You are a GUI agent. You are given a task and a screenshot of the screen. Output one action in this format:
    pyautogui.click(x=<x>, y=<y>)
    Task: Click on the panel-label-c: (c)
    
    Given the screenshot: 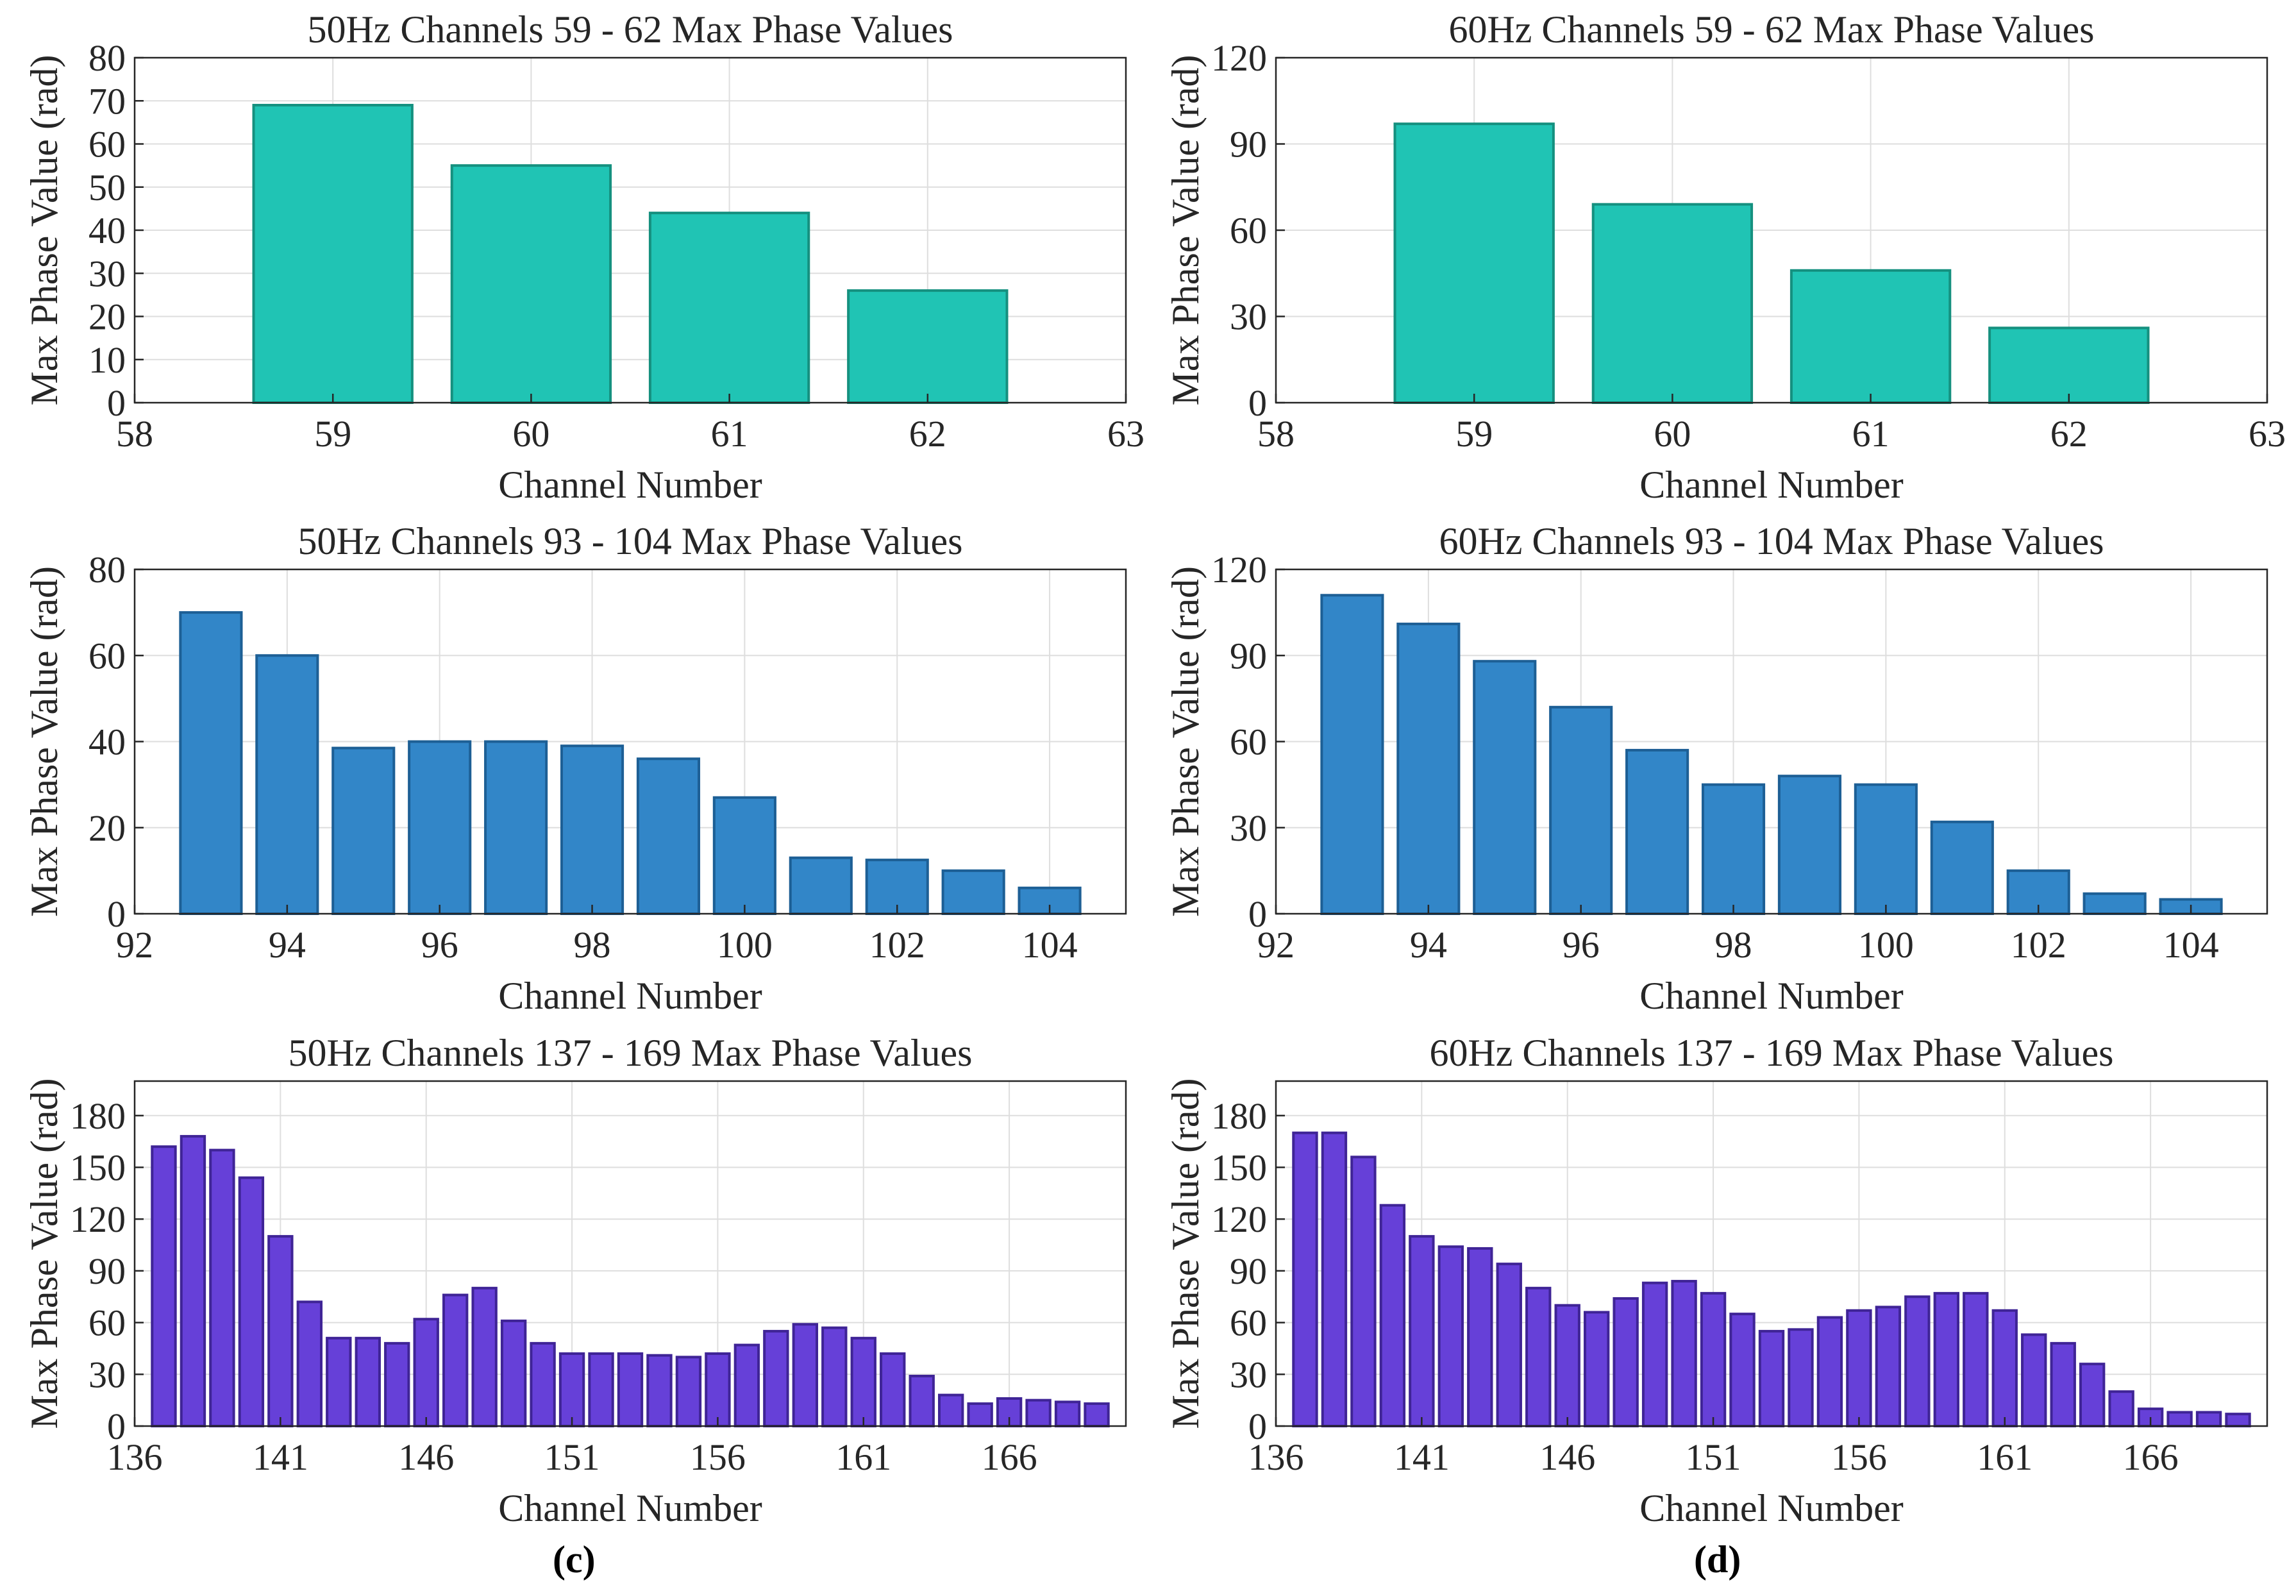 What is the action you would take?
    pyautogui.click(x=574, y=1559)
    